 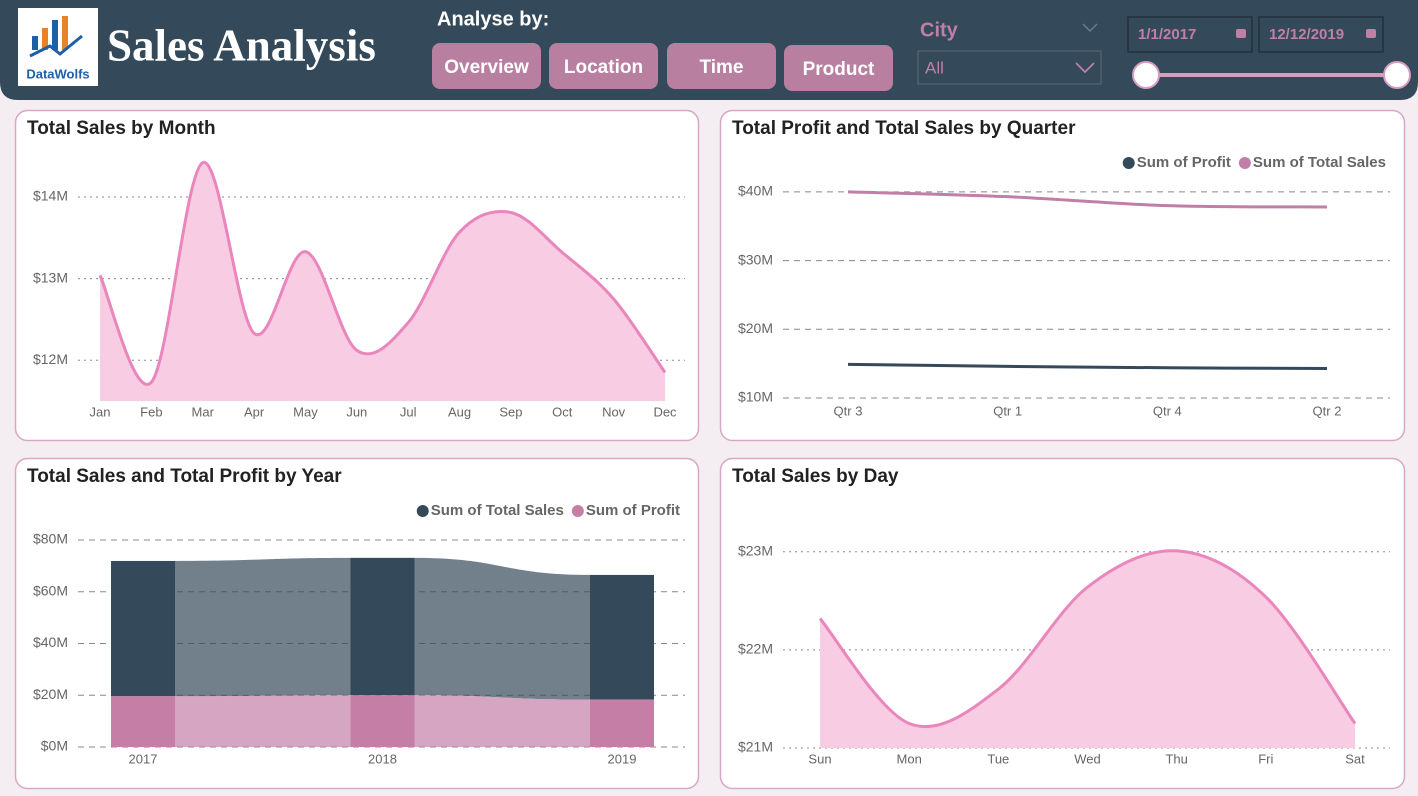 What do you see at coordinates (1355, 758) in the screenshot?
I see `x-tick-label: Sat` at bounding box center [1355, 758].